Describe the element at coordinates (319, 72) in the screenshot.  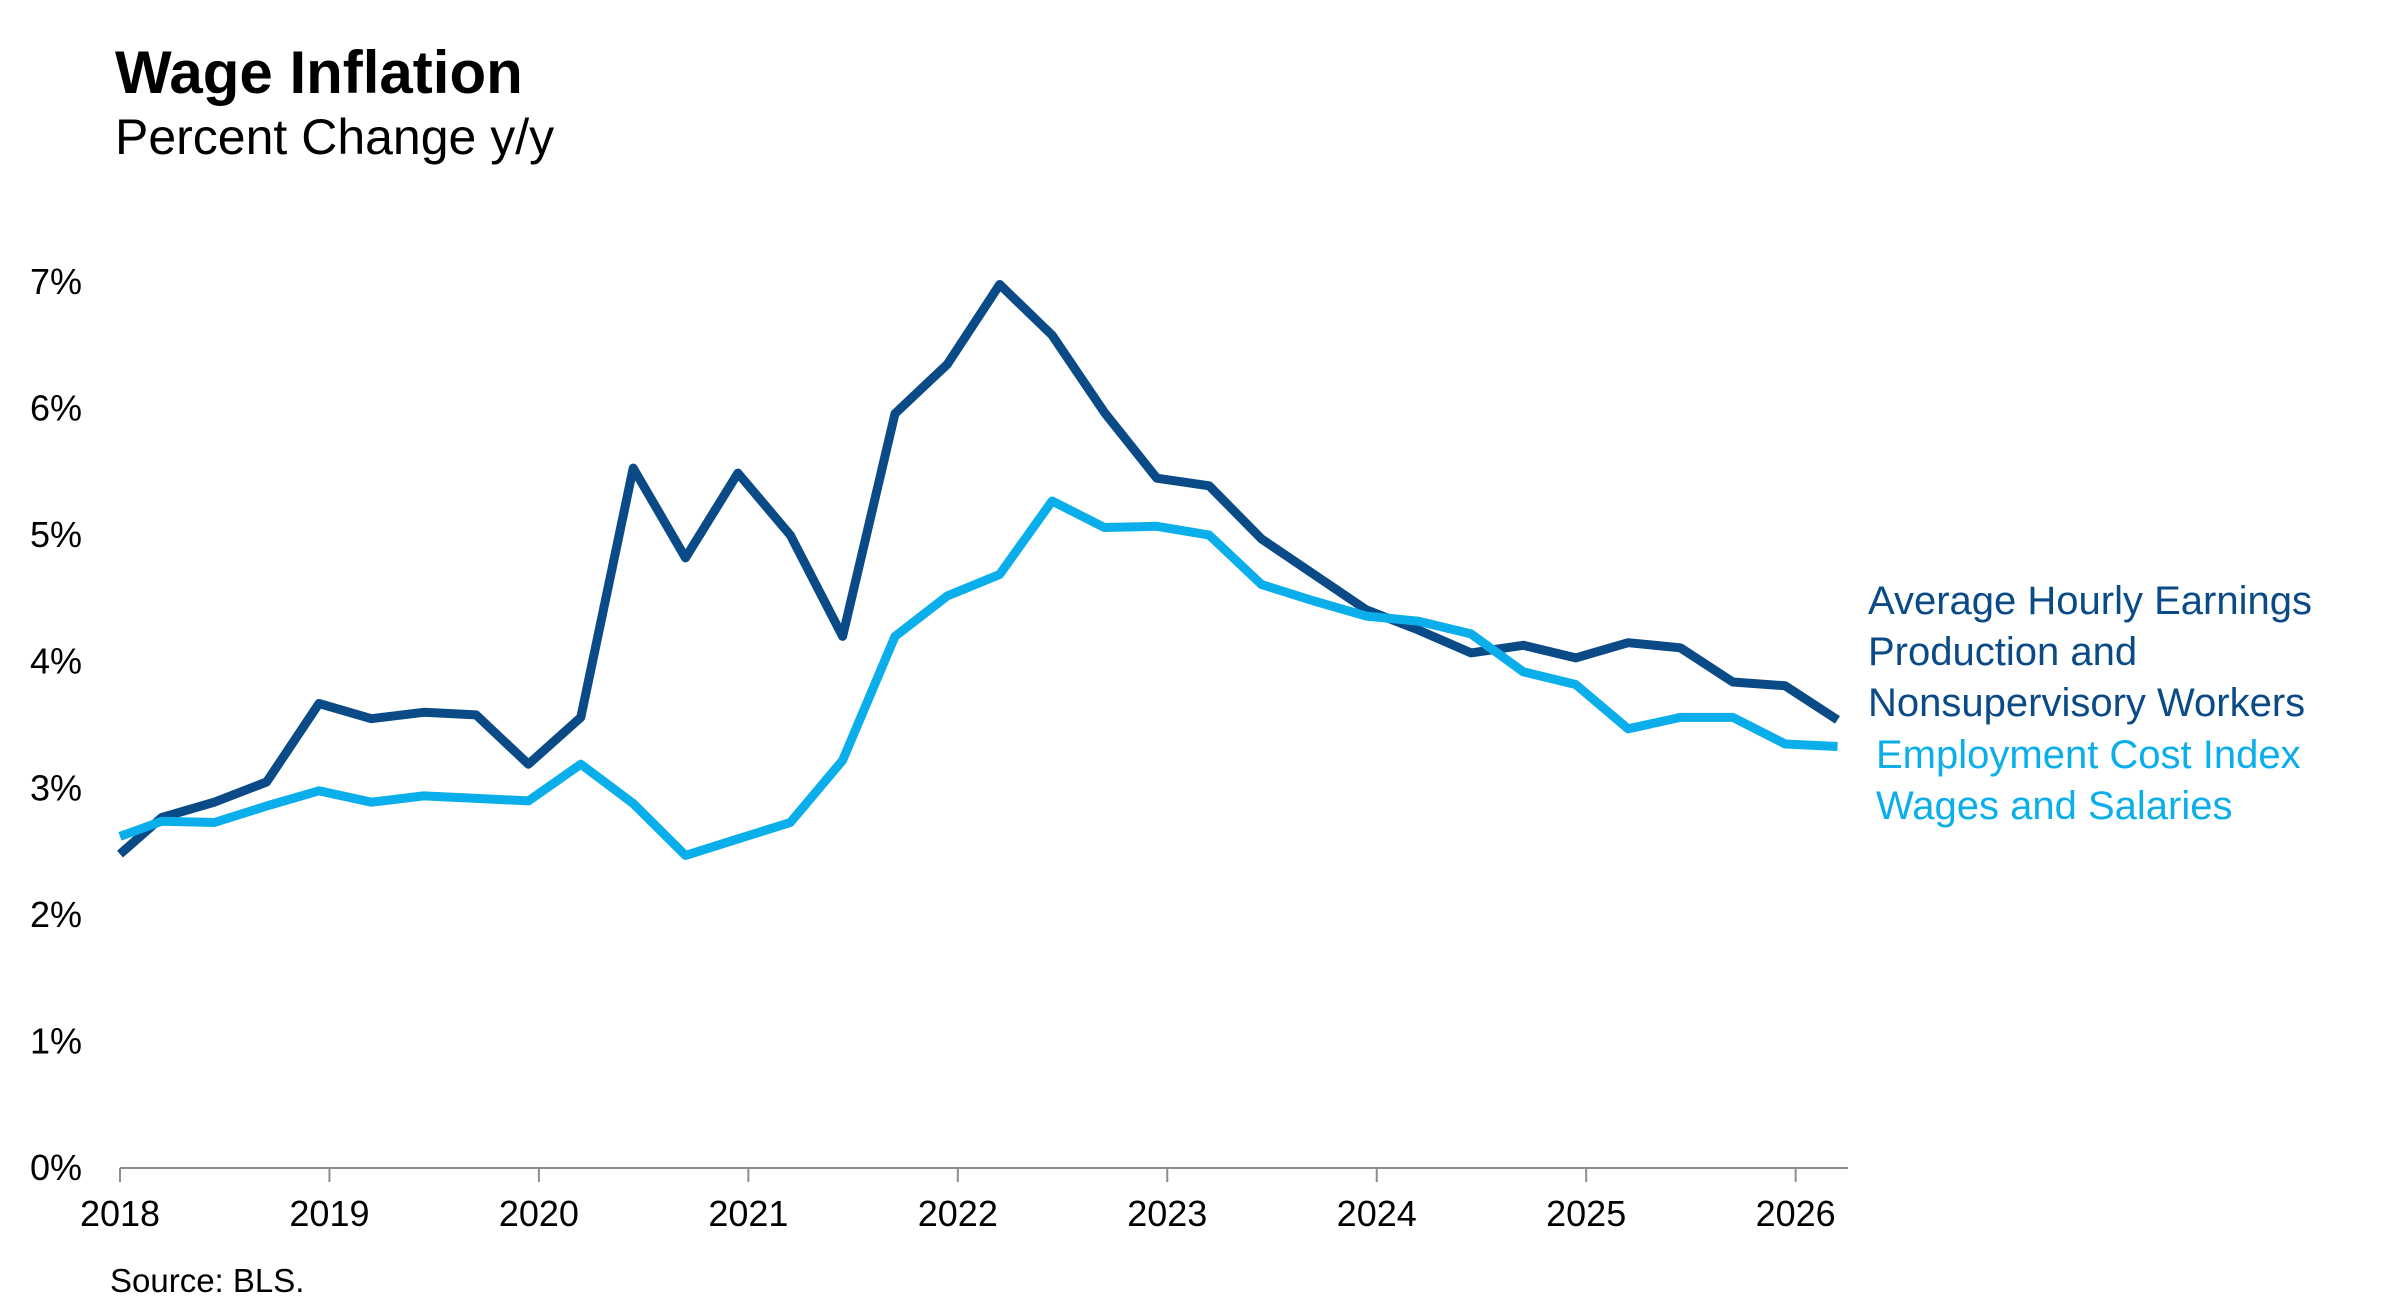
I see `chart-title: Wage Inflation` at that location.